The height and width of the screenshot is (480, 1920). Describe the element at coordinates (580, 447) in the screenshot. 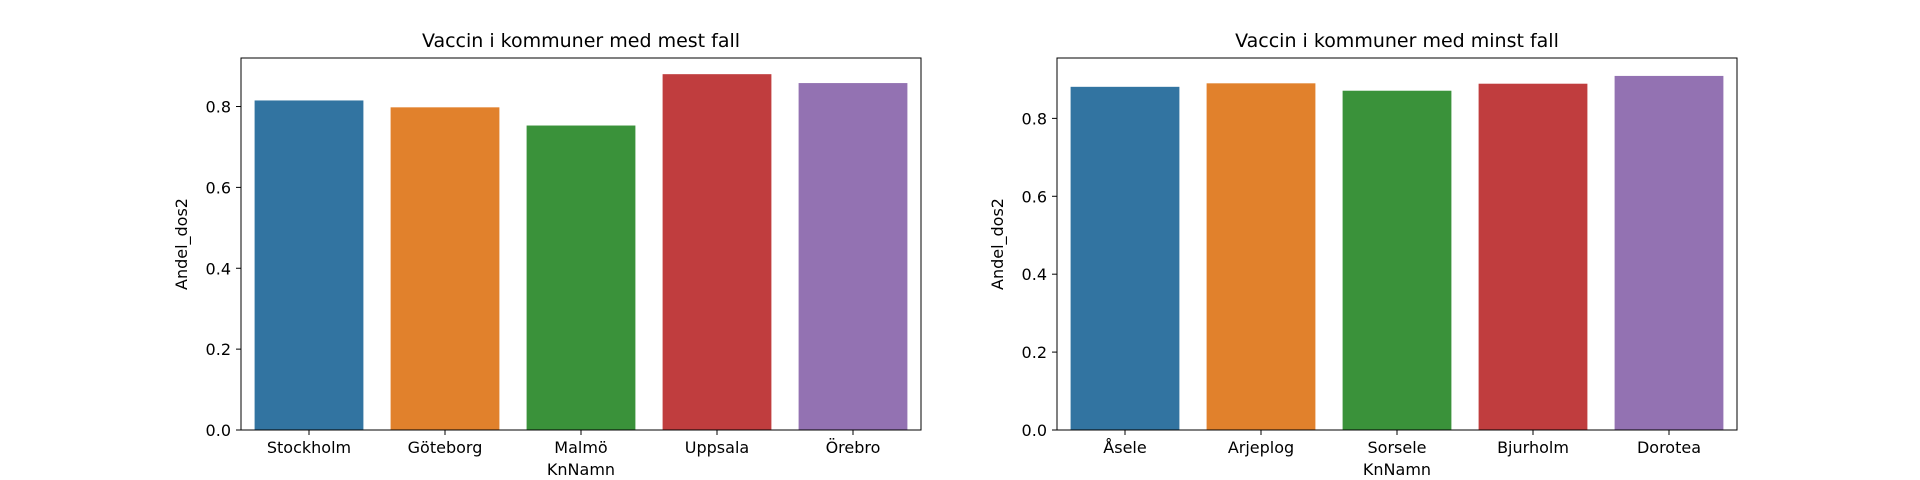

I see `x-tick-label: Malmö` at that location.